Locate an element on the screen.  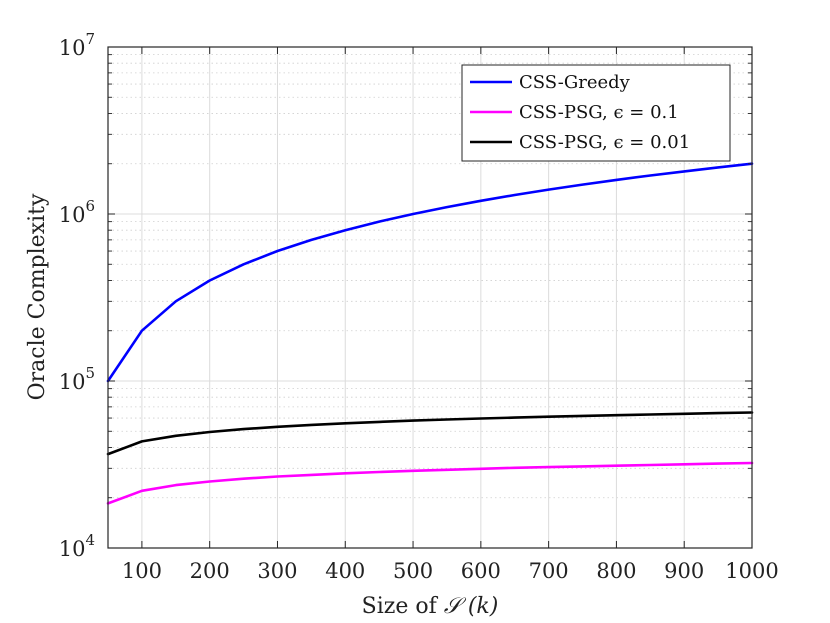
legend-label: CSS-Greedy is located at coordinates (575, 82).